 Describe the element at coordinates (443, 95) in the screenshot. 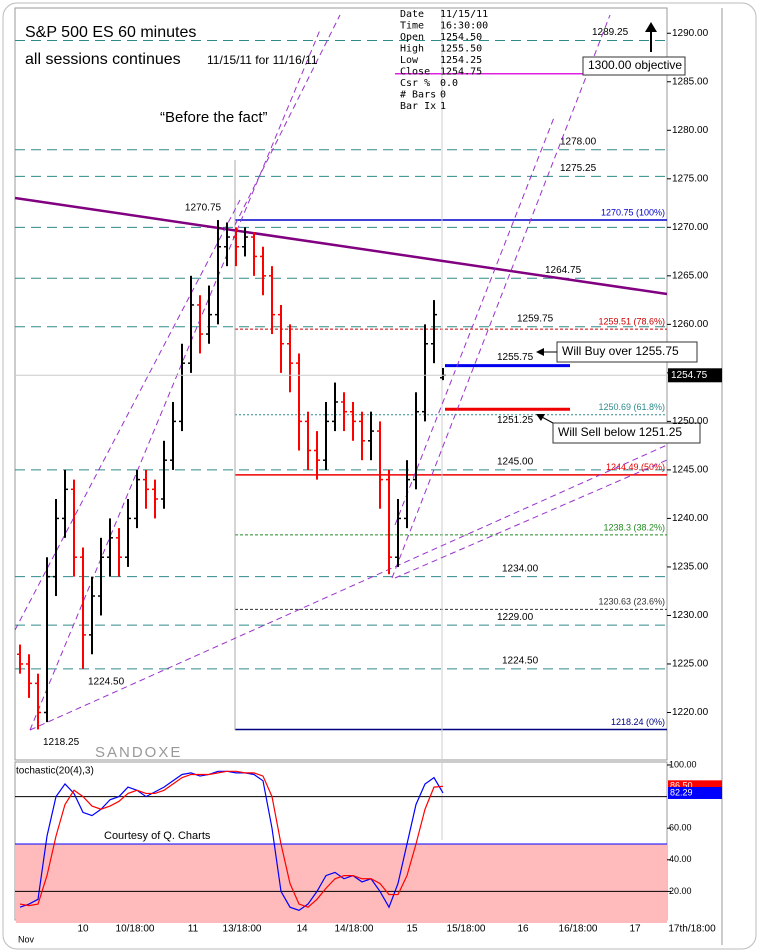

I see `info-value: 0` at that location.